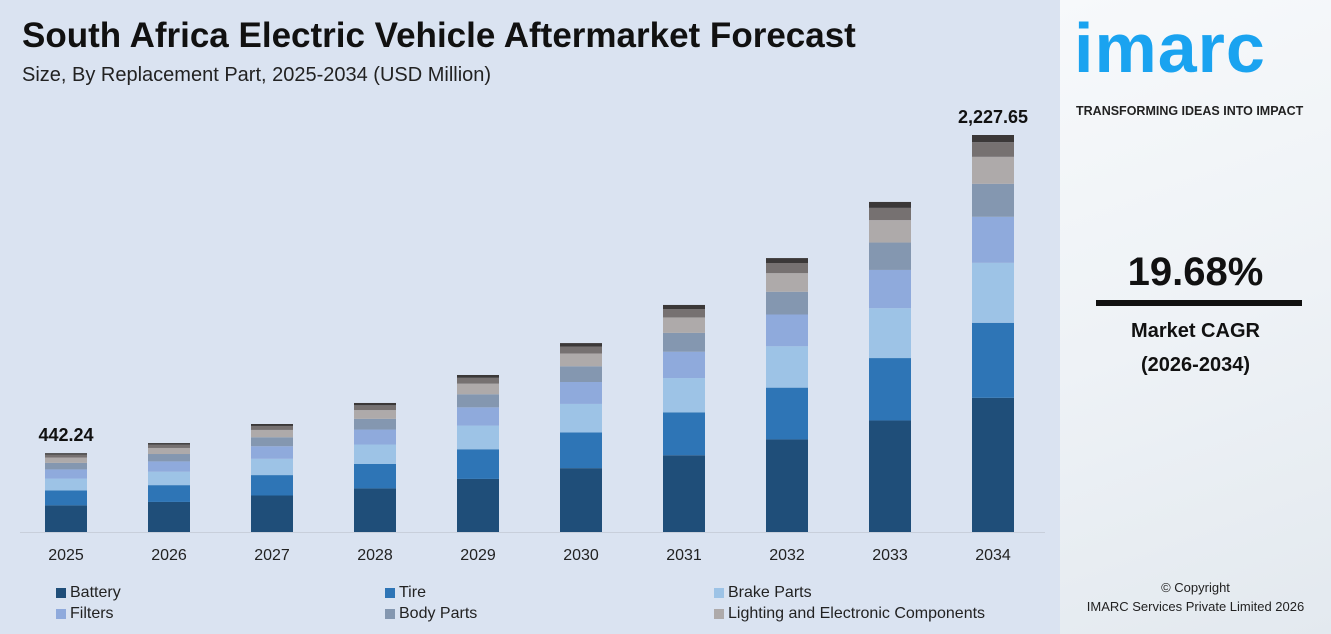  What do you see at coordinates (92, 613) in the screenshot?
I see `legend-label: Filters` at bounding box center [92, 613].